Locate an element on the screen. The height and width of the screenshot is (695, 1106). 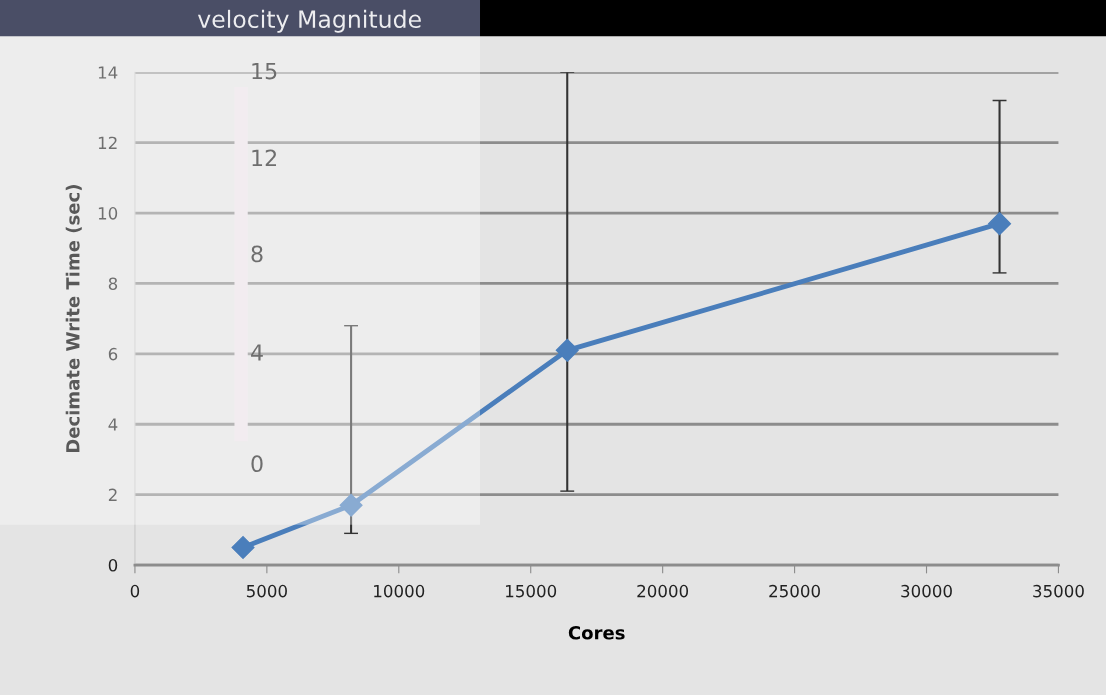
y-tick-label: 10 is located at coordinates (108, 213).